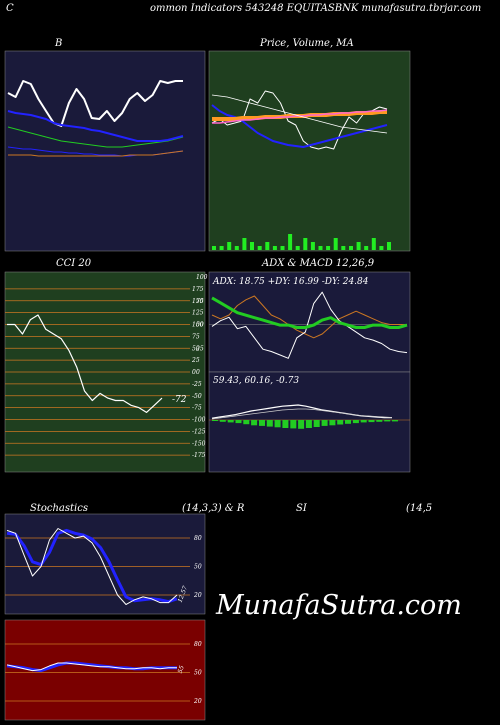  What do you see at coordinates (309, 151) in the screenshot?
I see `price-panel` at bounding box center [309, 151].